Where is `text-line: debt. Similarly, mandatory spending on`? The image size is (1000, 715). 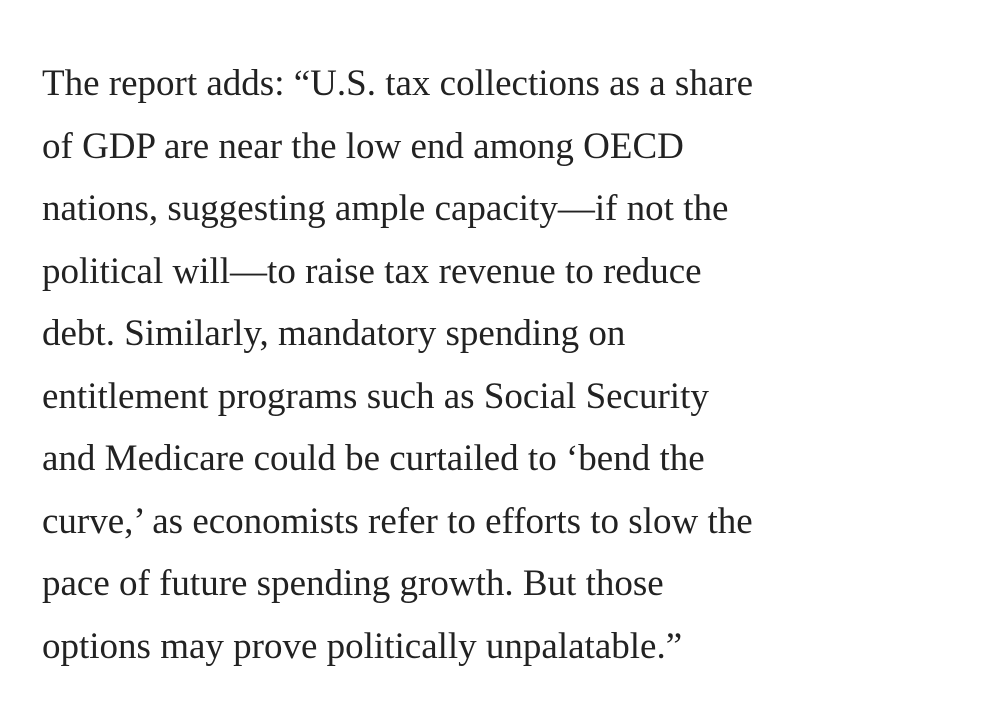 text-line: debt. Similarly, mandatory spending on is located at coordinates (334, 333).